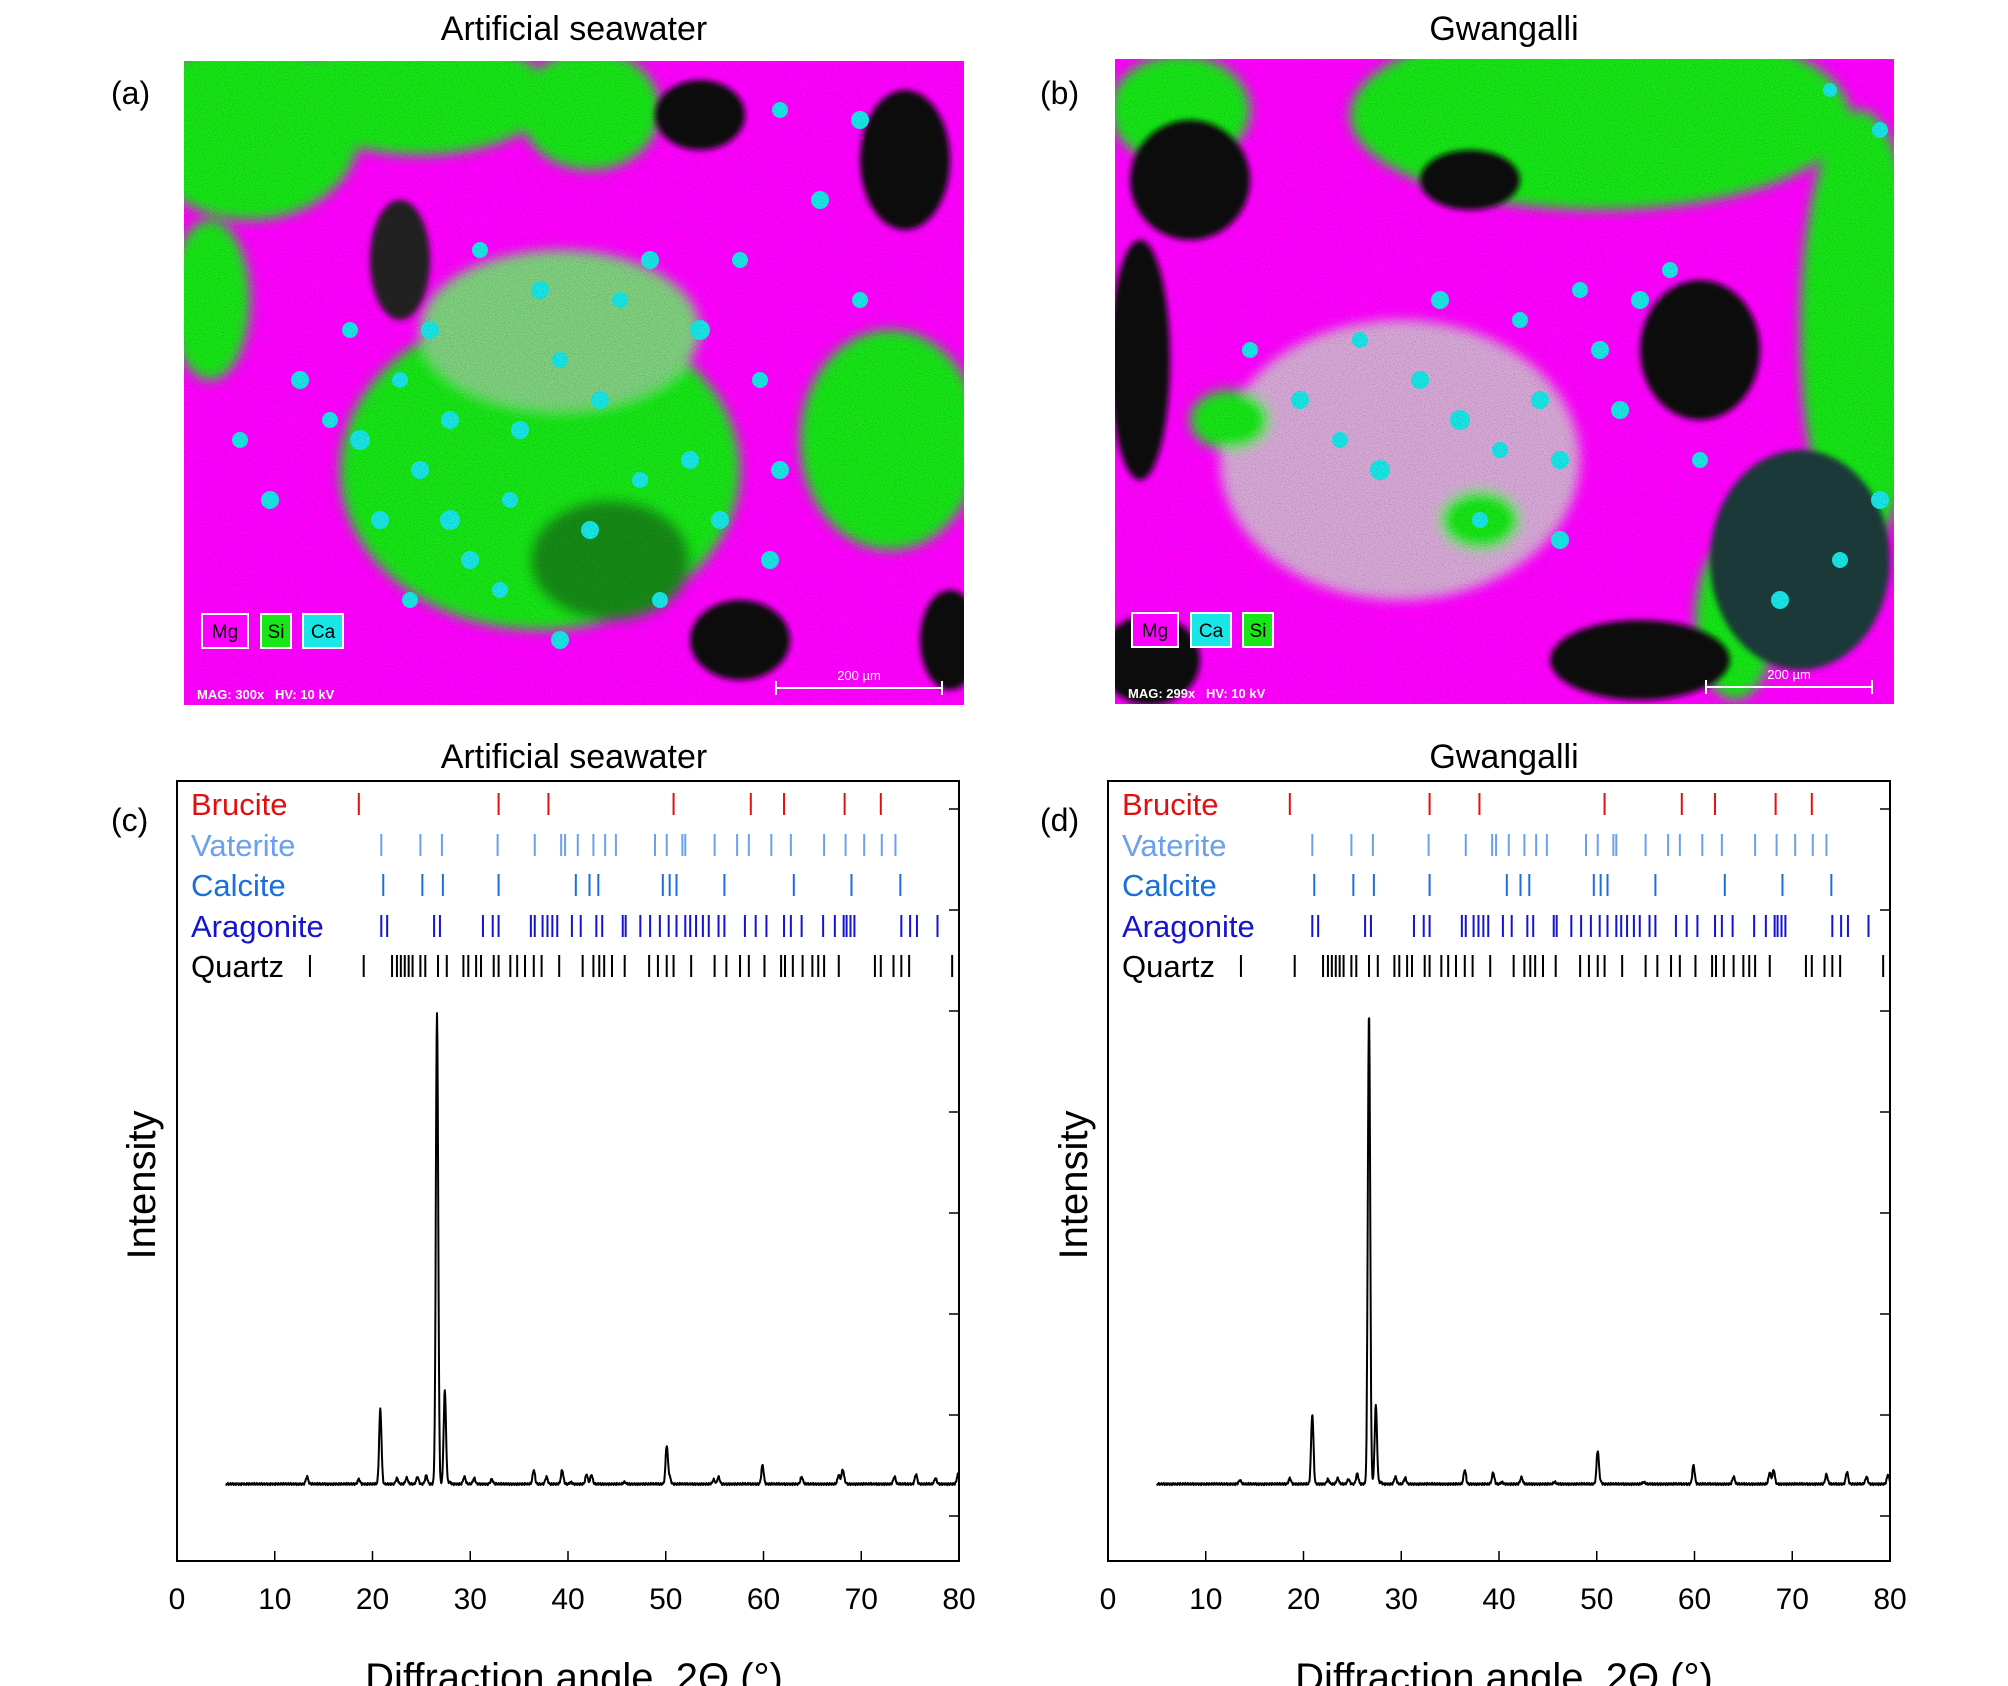 The width and height of the screenshot is (2008, 1686). Describe the element at coordinates (574, 1671) in the screenshot. I see `panel-c-xlabel: Diffraction angle, 2Θ (°)` at that location.